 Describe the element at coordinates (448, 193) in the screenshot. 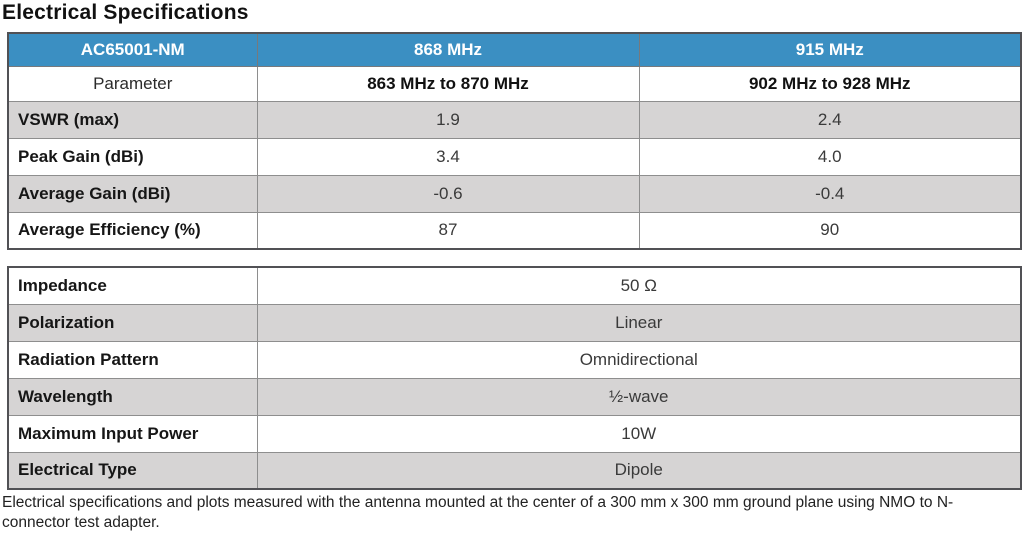

I see `value-868: -0.6` at that location.